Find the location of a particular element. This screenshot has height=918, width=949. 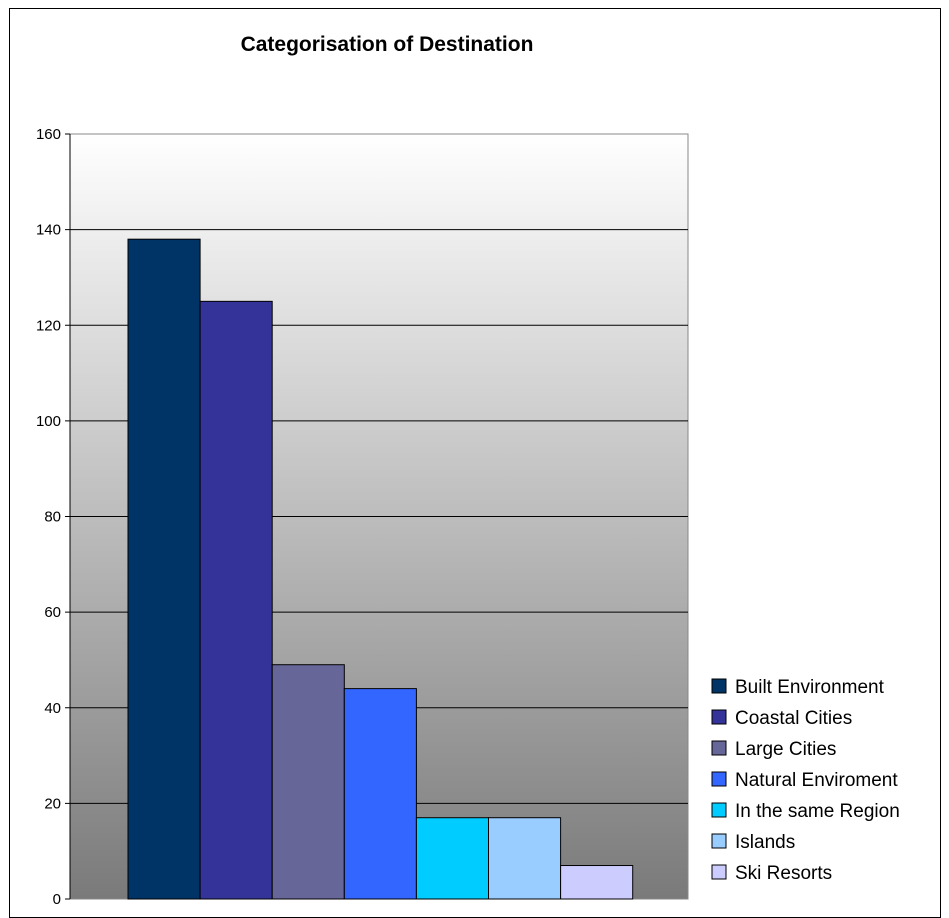

bar-natural-enviroment is located at coordinates (380, 794).